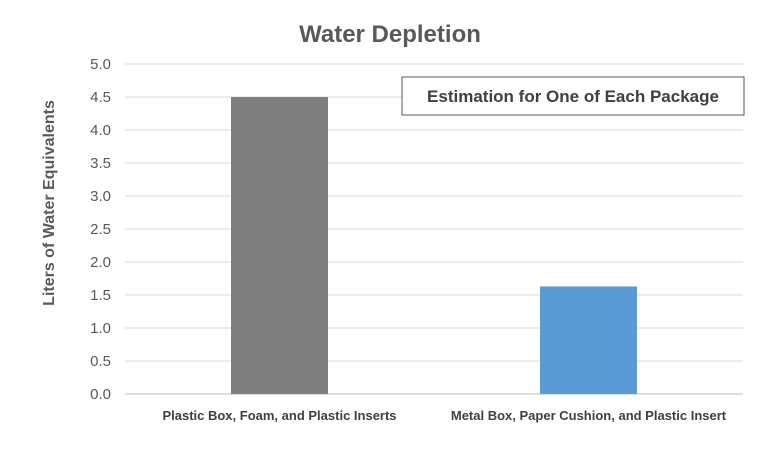 This screenshot has height=452, width=780. Describe the element at coordinates (390, 34) in the screenshot. I see `chart-title: Water Depletion` at that location.